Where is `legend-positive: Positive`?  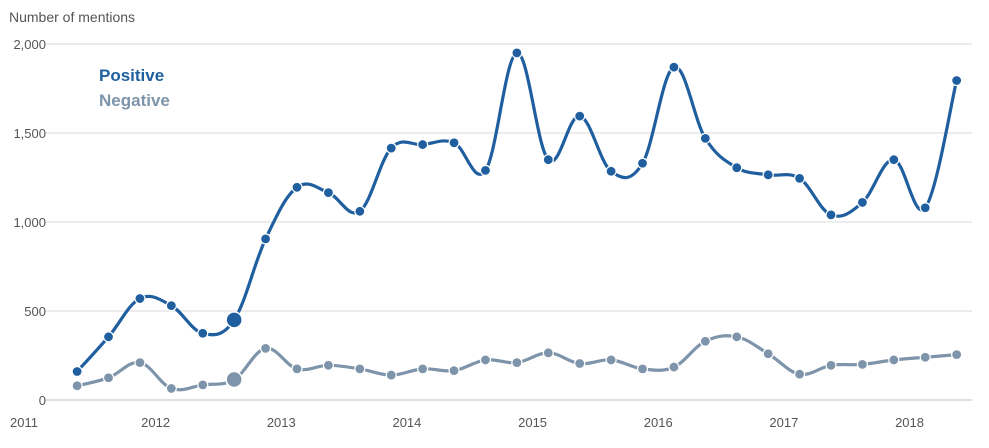 legend-positive: Positive is located at coordinates (131, 75).